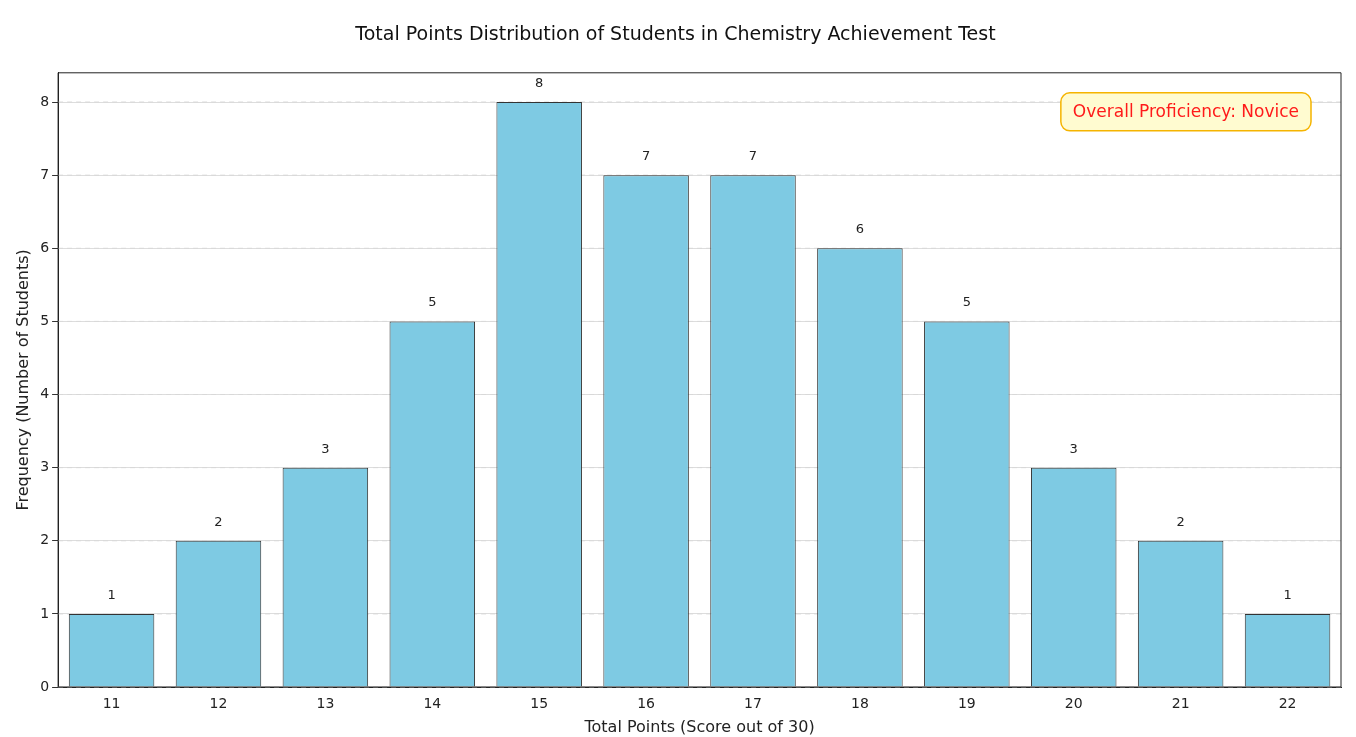 This screenshot has height=737, width=1356. I want to click on x-tick-label: 14, so click(432, 703).